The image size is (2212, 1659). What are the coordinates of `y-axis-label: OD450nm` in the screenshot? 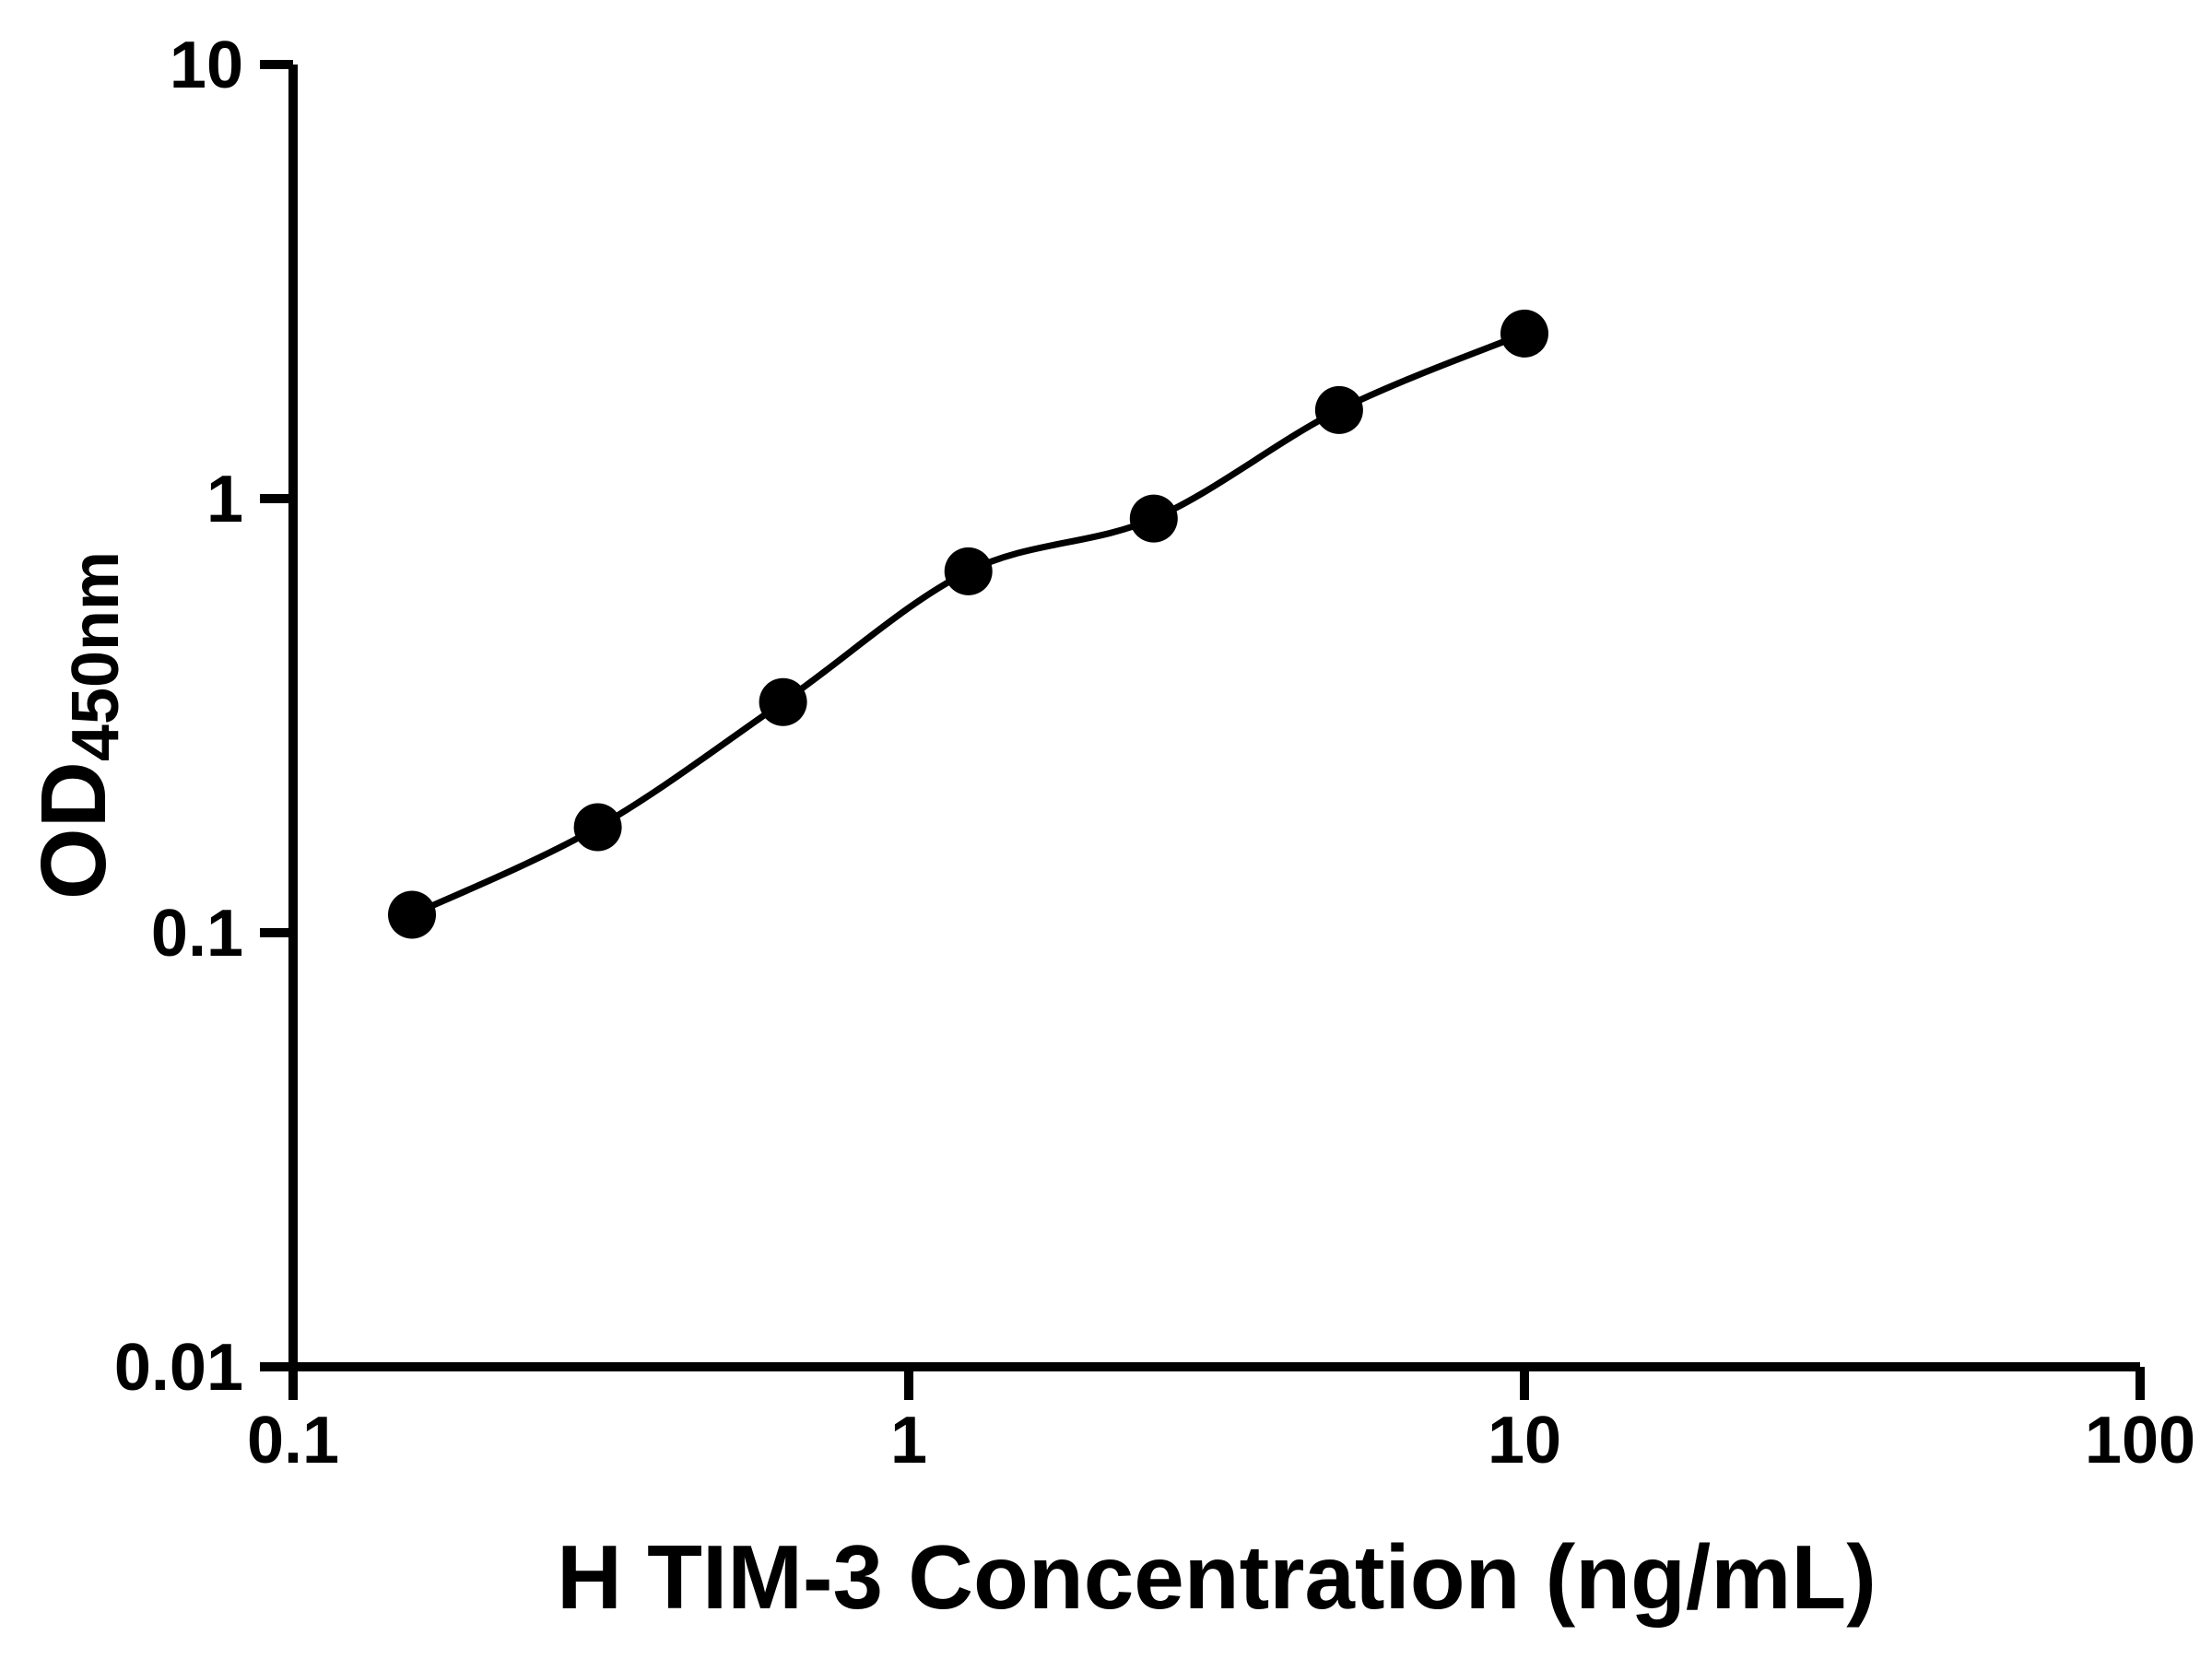 It's located at (77, 725).